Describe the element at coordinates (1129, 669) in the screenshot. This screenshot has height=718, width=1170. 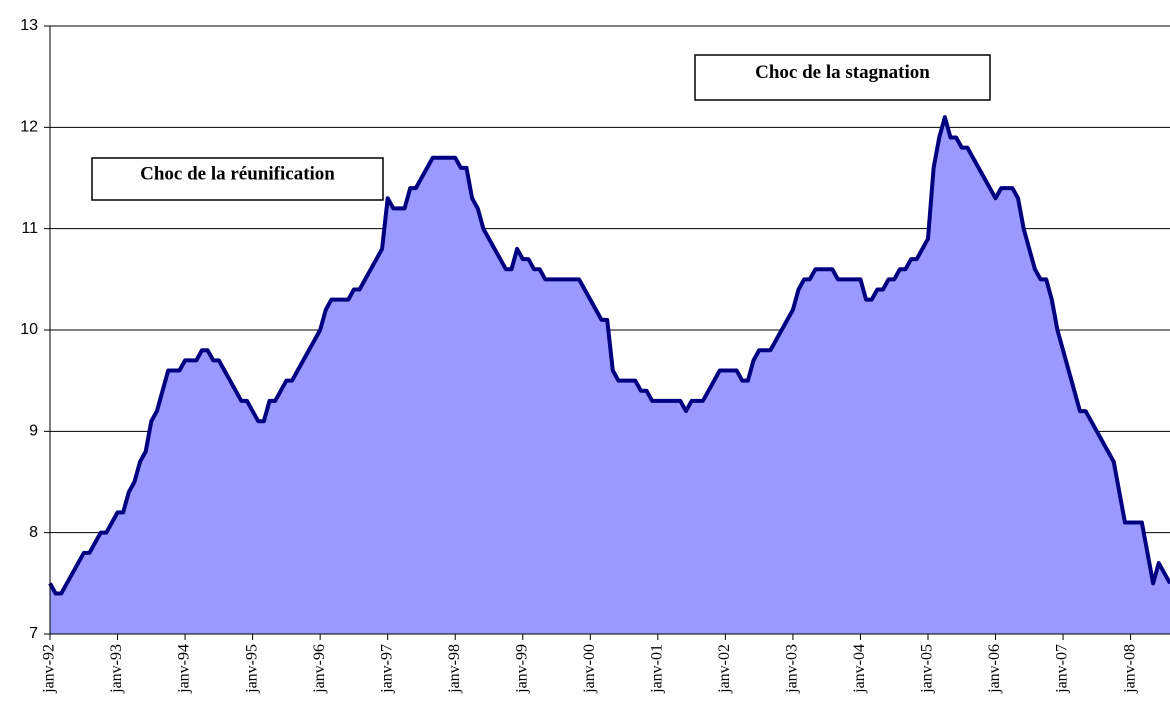
I see `x-tick-label: janv-08` at that location.